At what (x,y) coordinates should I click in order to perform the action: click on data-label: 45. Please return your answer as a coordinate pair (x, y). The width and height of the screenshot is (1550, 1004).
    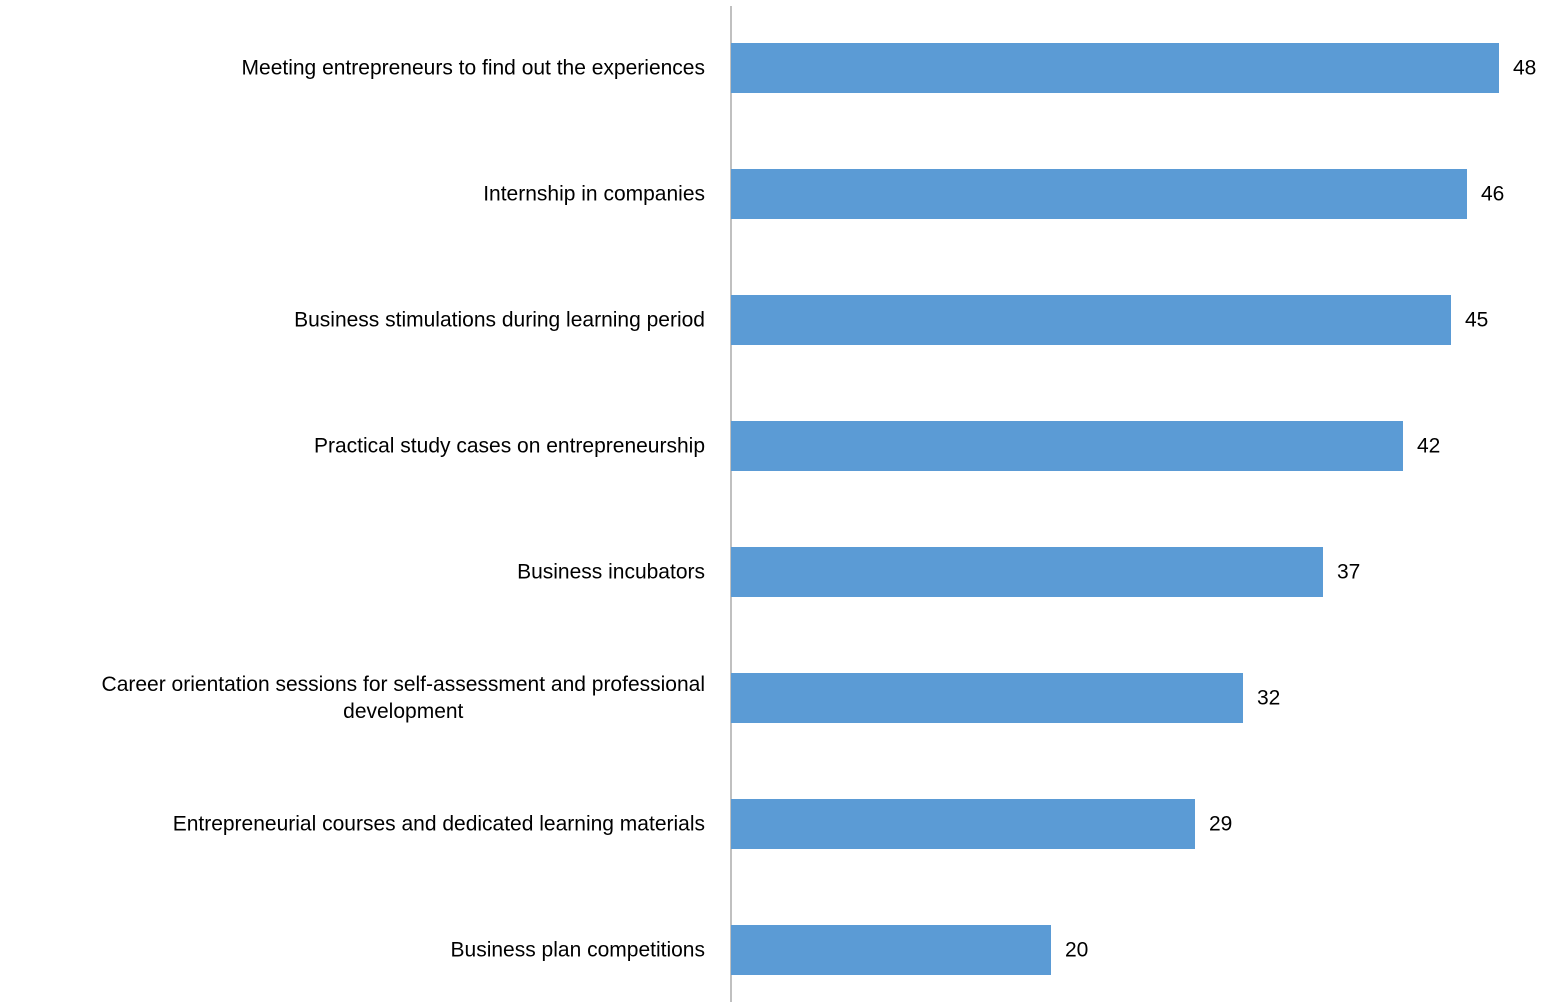
    Looking at the image, I should click on (1476, 320).